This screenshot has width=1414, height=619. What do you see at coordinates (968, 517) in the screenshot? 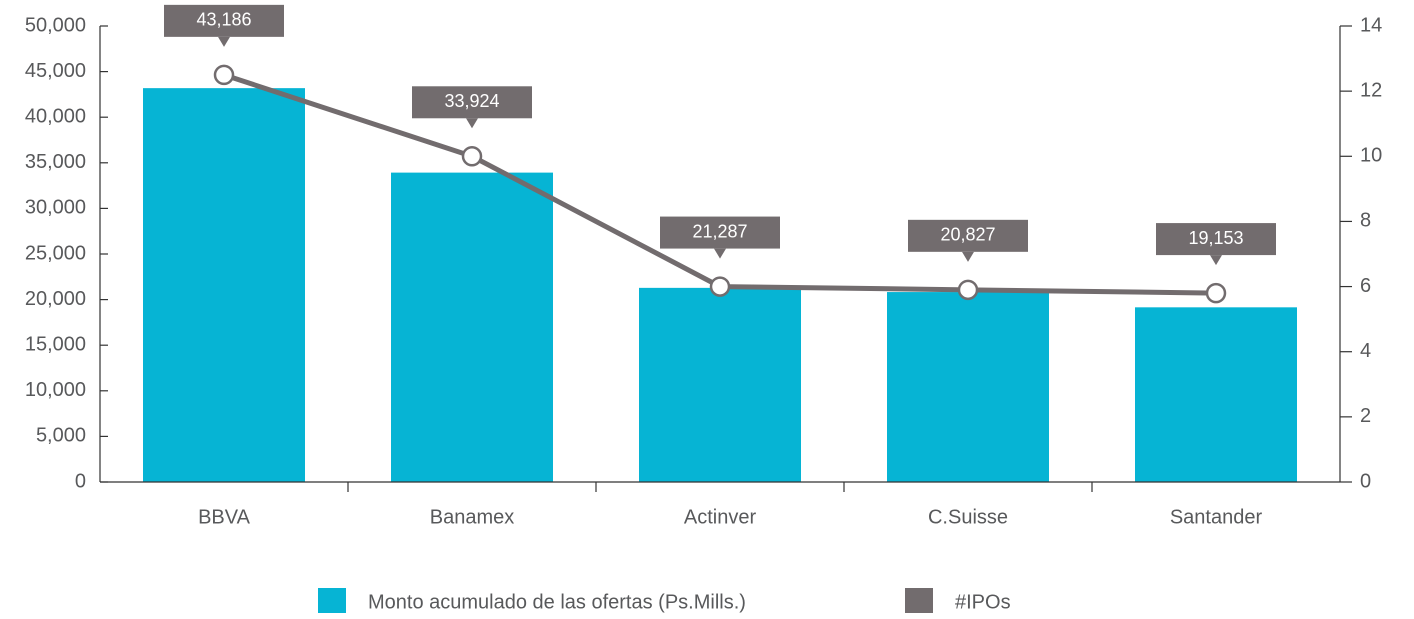
I see `x-tick-label: C.Suisse` at bounding box center [968, 517].